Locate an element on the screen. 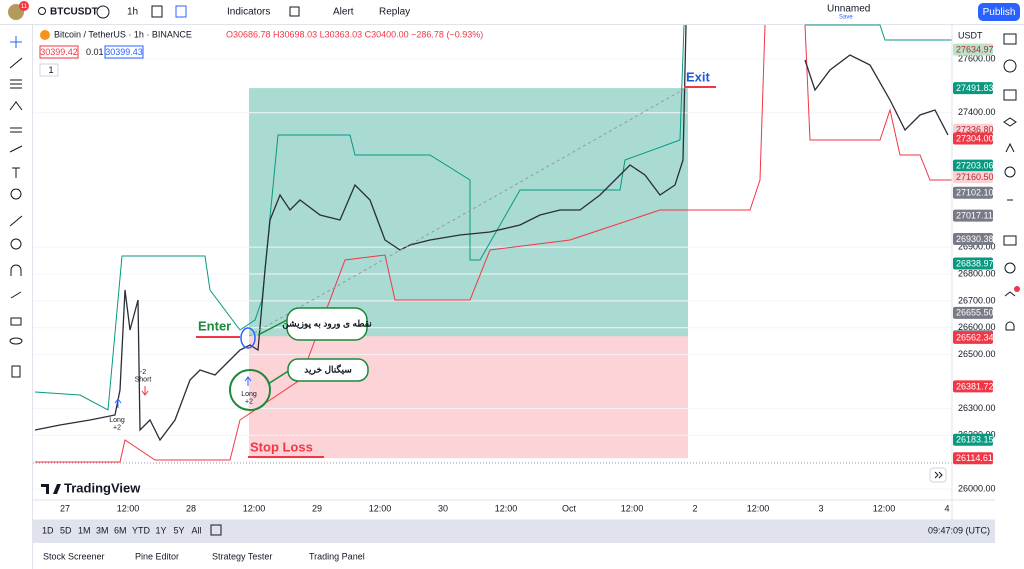 This screenshot has height=569, width=1024. callout is located at coordinates (328, 370).